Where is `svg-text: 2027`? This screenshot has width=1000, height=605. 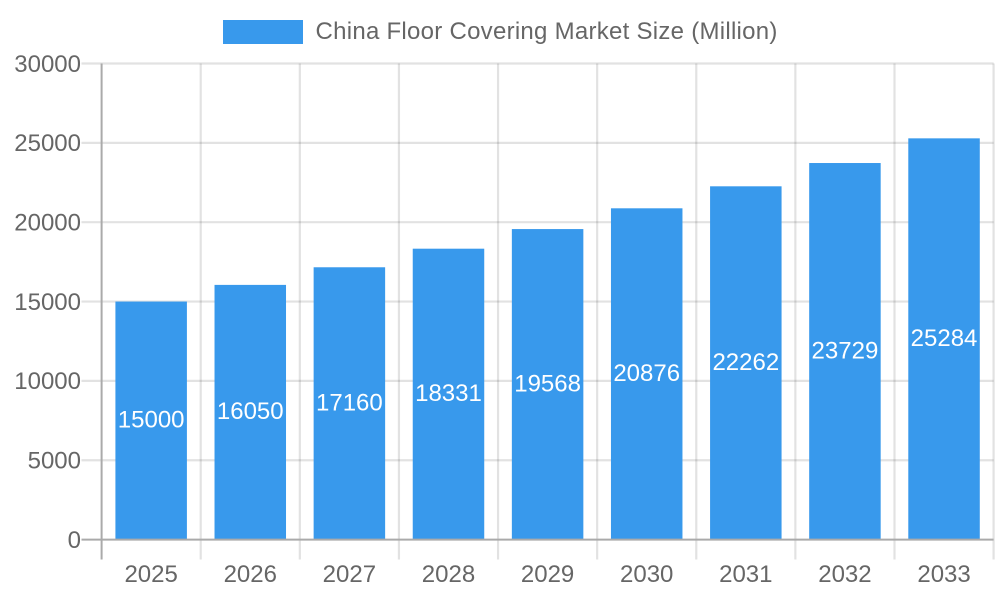 svg-text: 2027 is located at coordinates (349, 574).